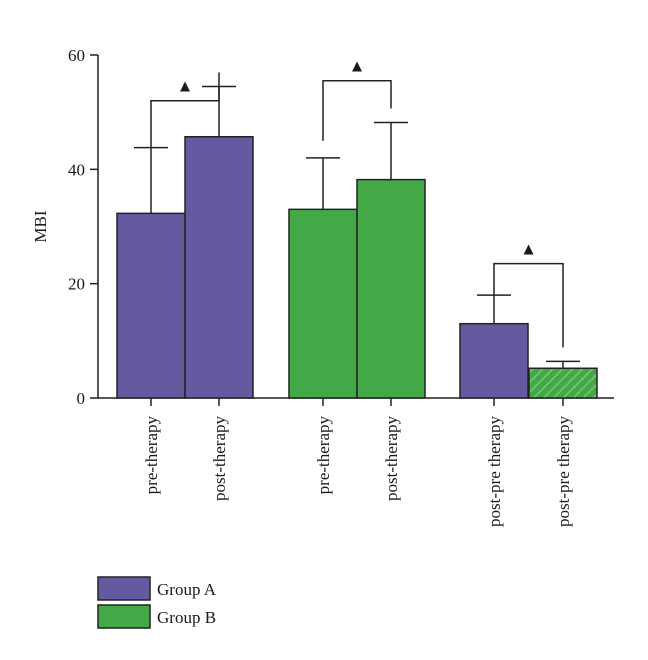 Image resolution: width=648 pixels, height=660 pixels. What do you see at coordinates (76, 55) in the screenshot?
I see `y-tick-label: 60` at bounding box center [76, 55].